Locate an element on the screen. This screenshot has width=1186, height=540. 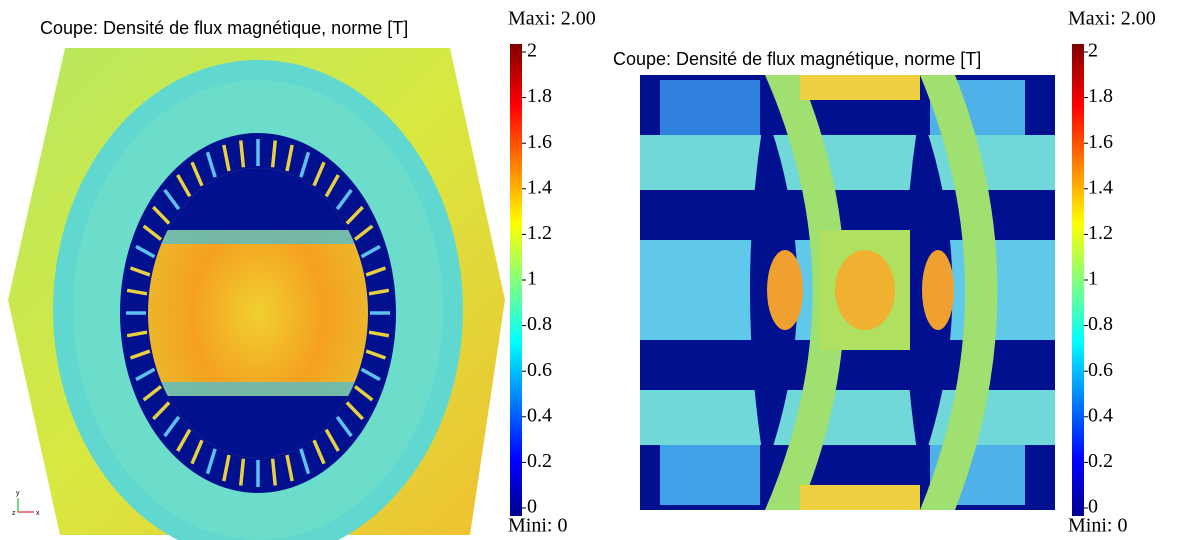
triad-label: x is located at coordinates (38, 513).